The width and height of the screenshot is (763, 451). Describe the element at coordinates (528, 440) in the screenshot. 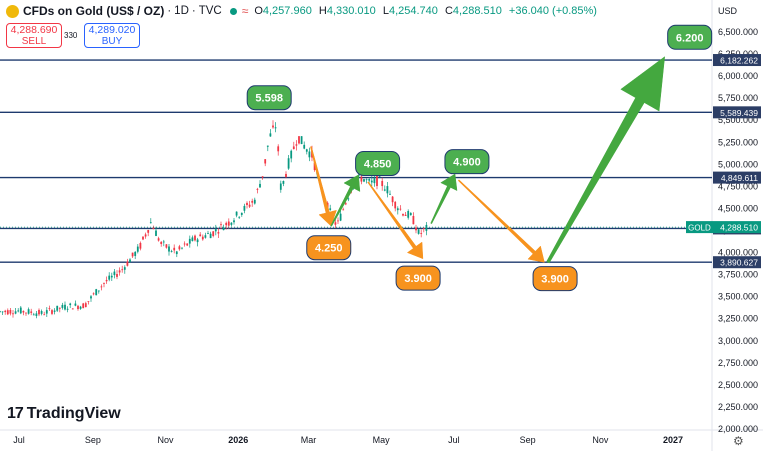

I see `x-tick-label: Sep` at that location.